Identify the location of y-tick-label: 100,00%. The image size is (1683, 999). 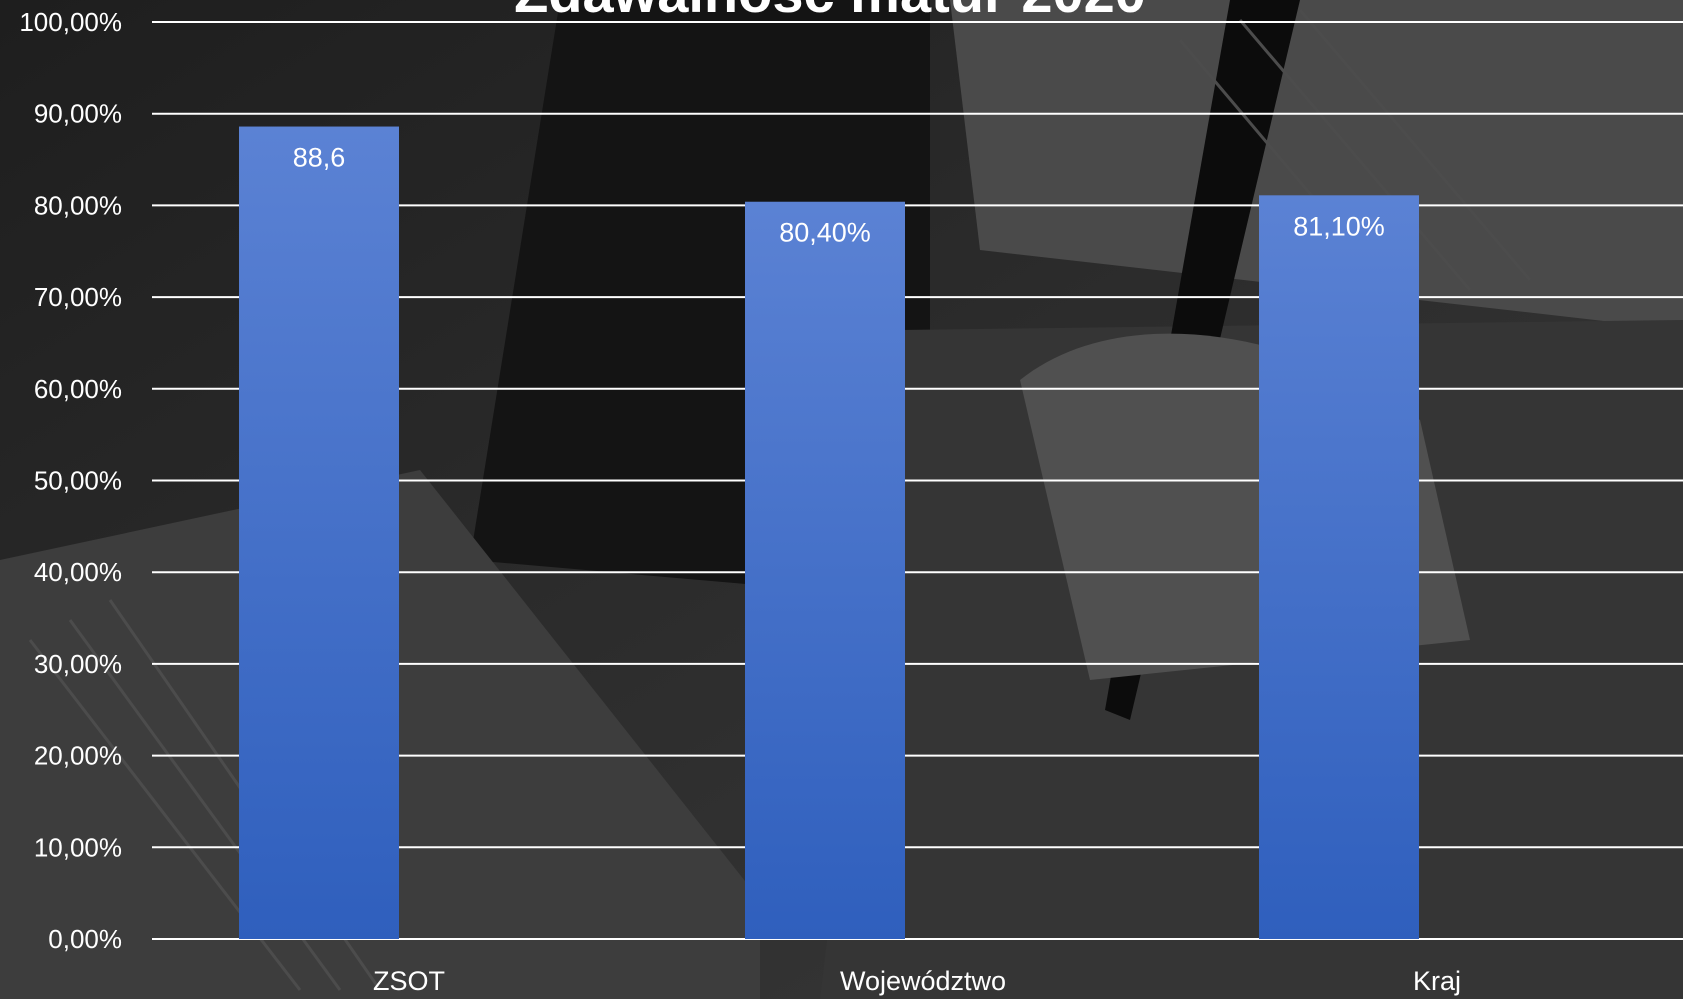
(70, 22).